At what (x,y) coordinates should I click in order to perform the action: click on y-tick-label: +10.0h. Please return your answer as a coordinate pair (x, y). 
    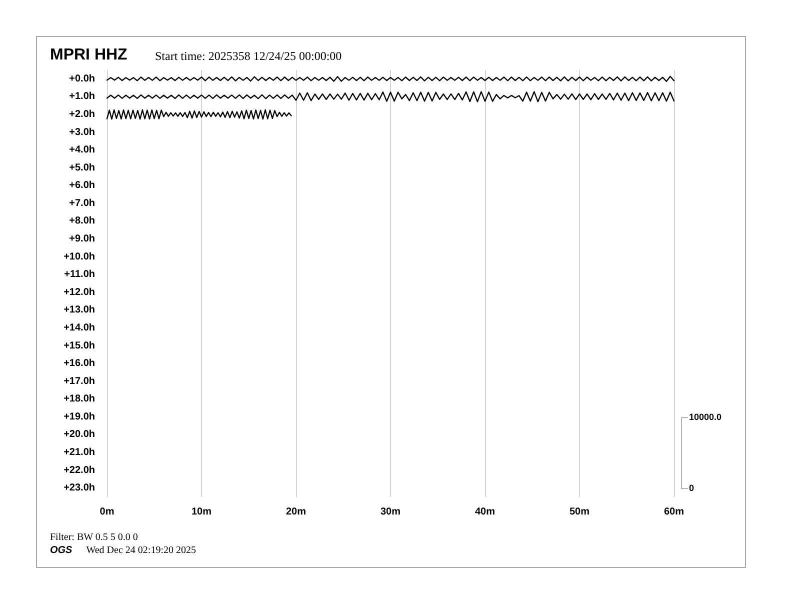
    Looking at the image, I should click on (79, 256).